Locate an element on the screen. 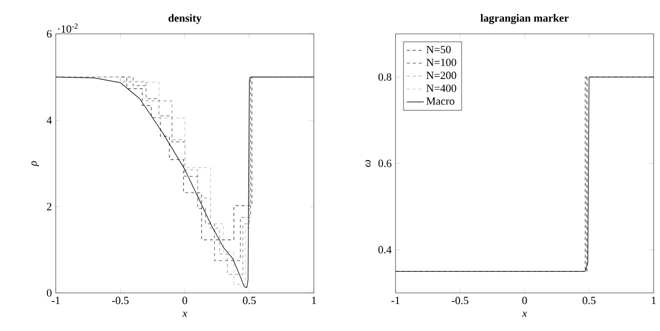  legend-label: N=50 is located at coordinates (438, 50).